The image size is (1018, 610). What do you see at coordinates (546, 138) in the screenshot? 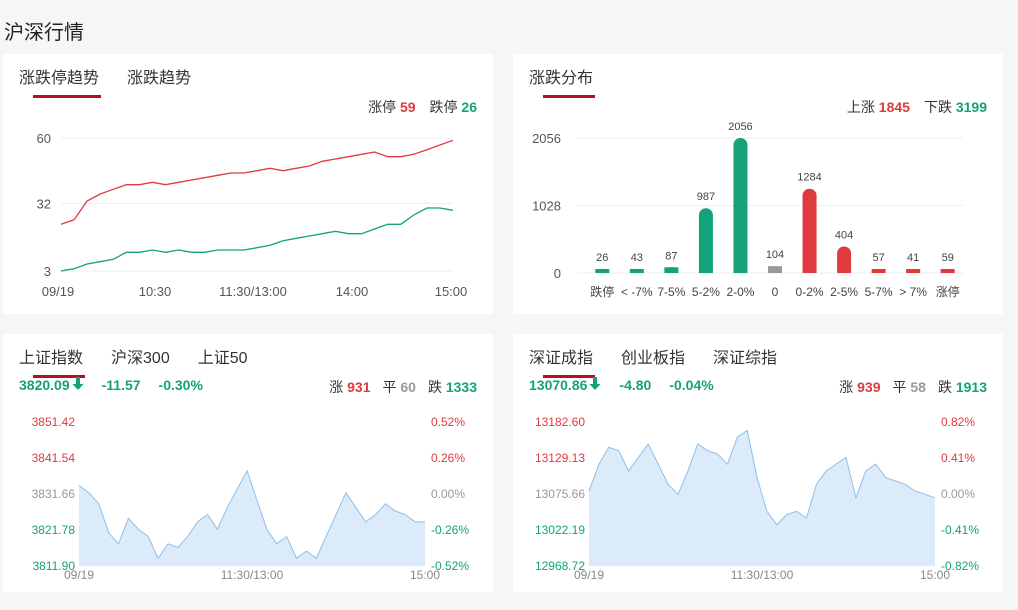
I see `y-tick-label: 2056` at bounding box center [546, 138].